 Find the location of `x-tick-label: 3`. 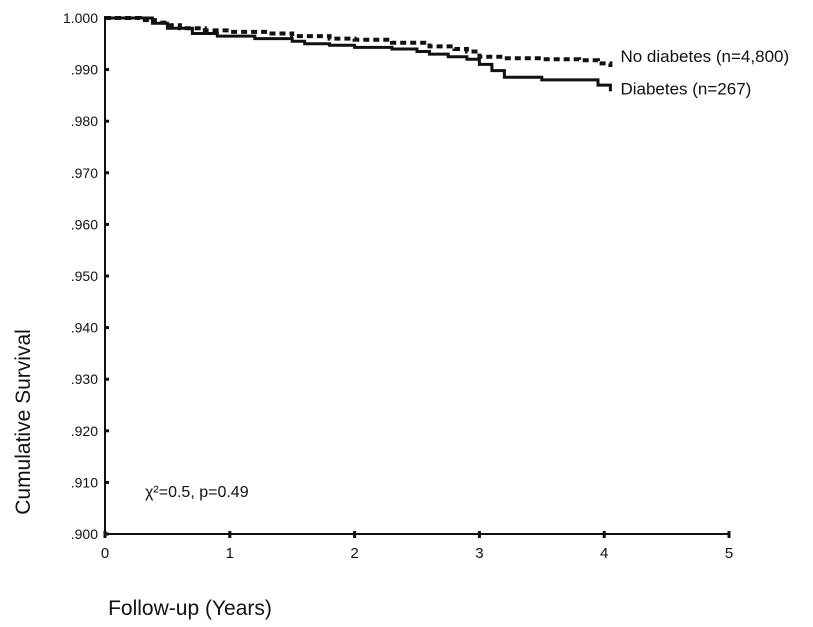

x-tick-label: 3 is located at coordinates (479, 553).